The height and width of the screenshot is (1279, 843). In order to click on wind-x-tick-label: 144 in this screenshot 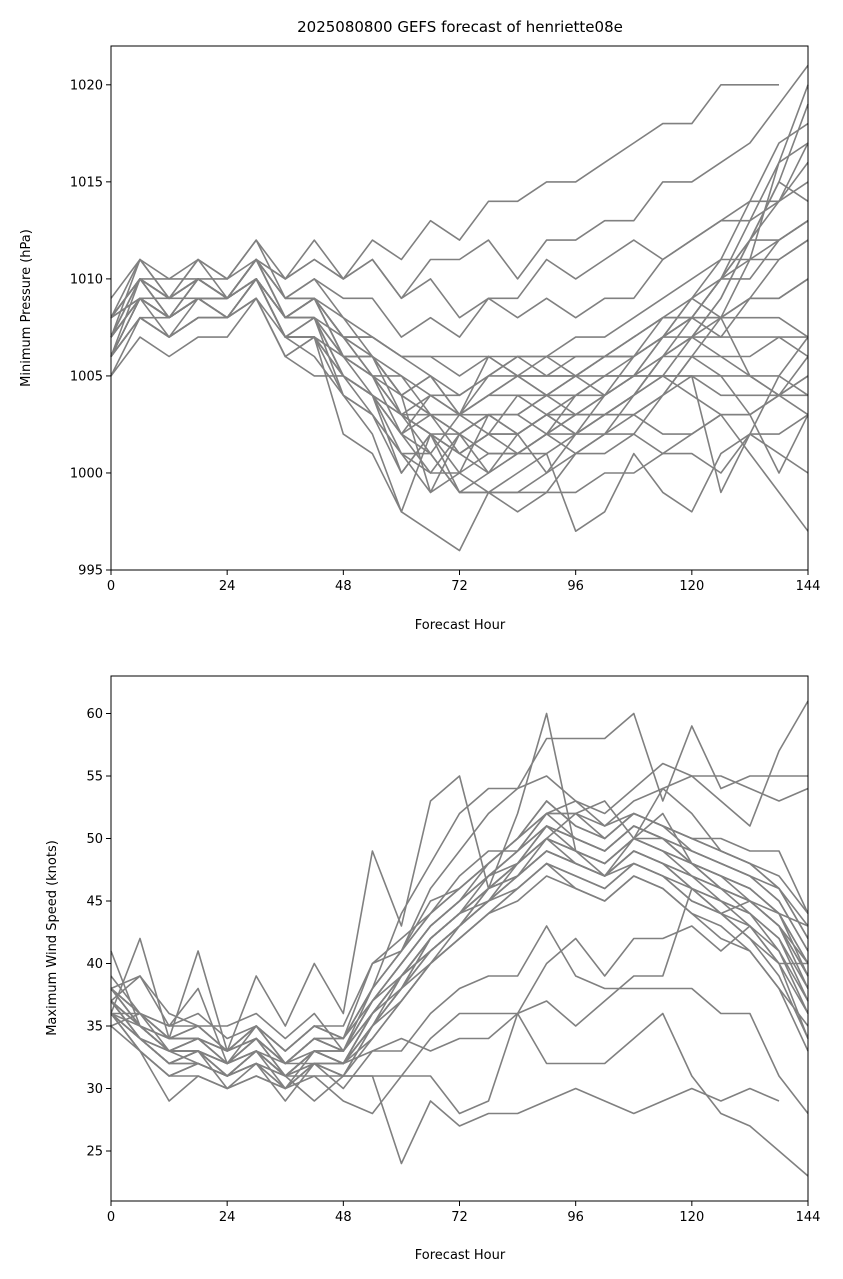, I will do `click(808, 1217)`.